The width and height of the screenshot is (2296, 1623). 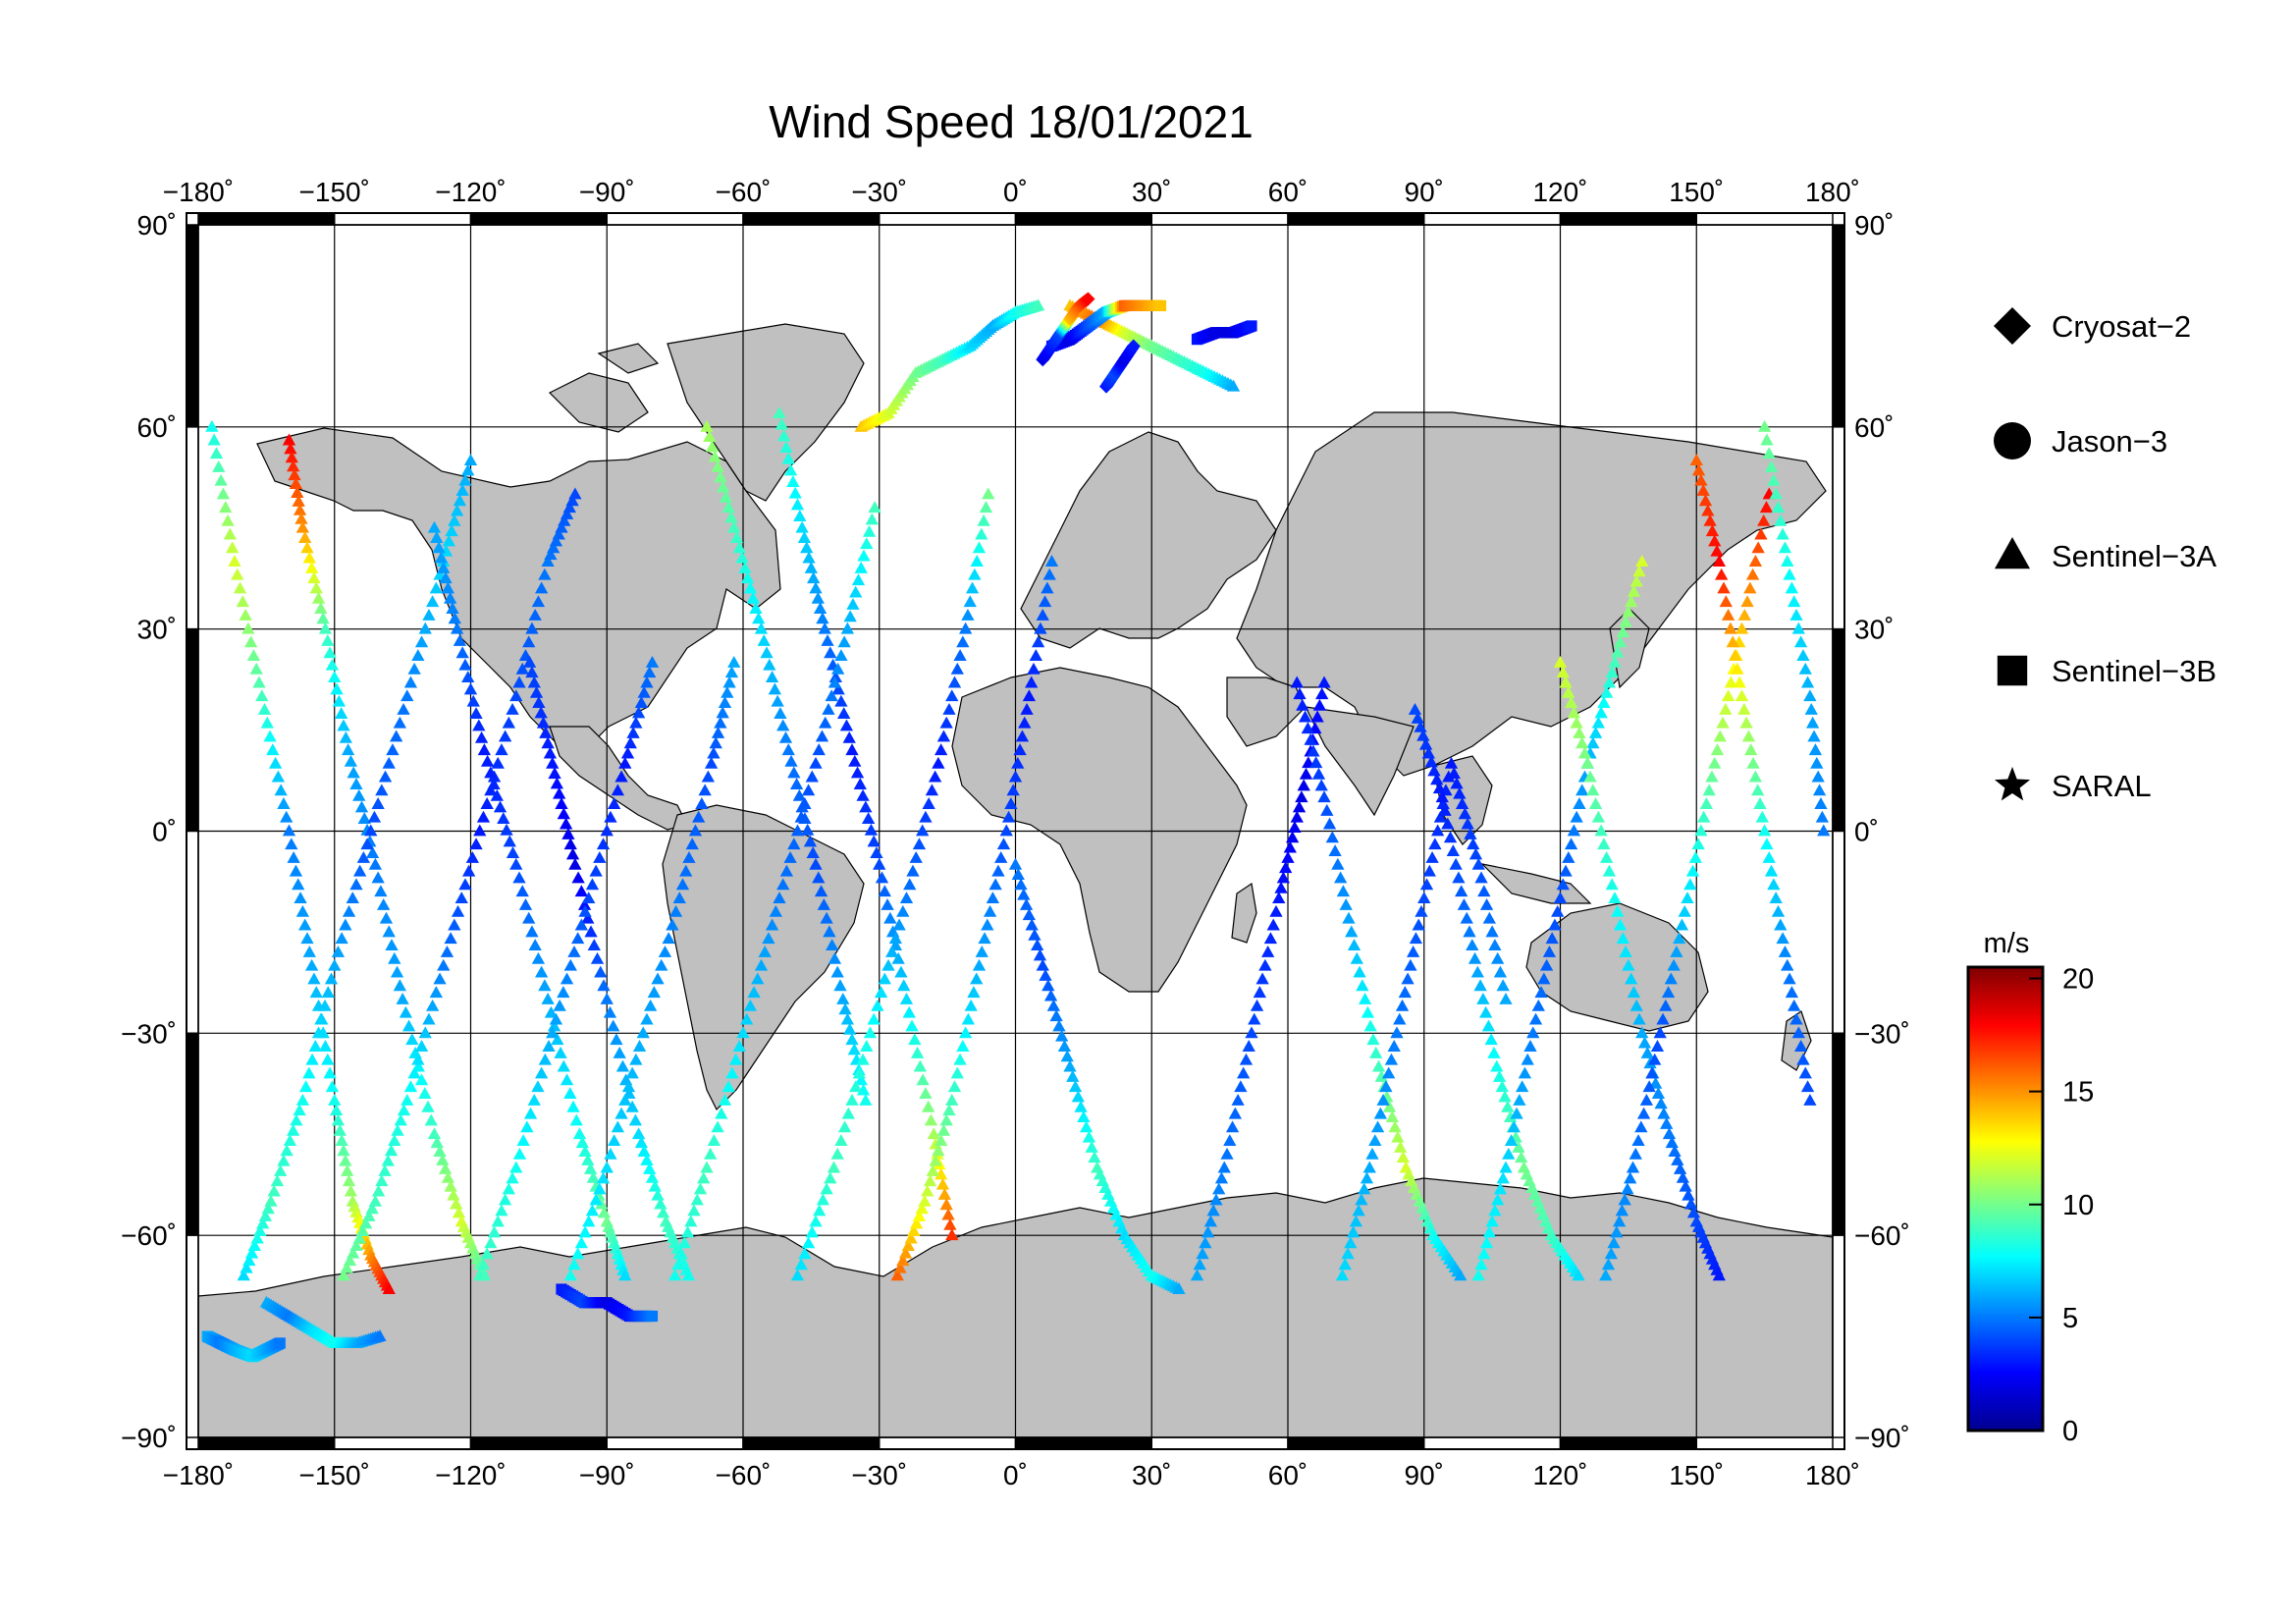 I want to click on frame-segment-left, so click(x=192, y=528).